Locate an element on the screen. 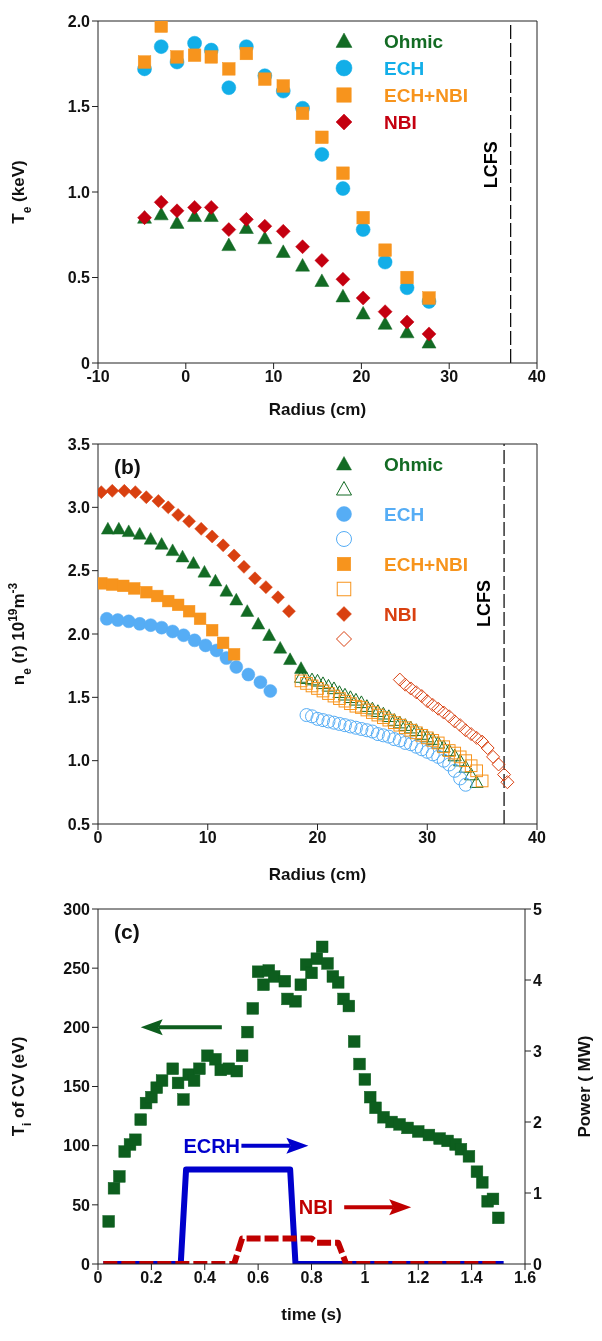 The width and height of the screenshot is (602, 1341). y2-tick-label: 4 is located at coordinates (537, 980).